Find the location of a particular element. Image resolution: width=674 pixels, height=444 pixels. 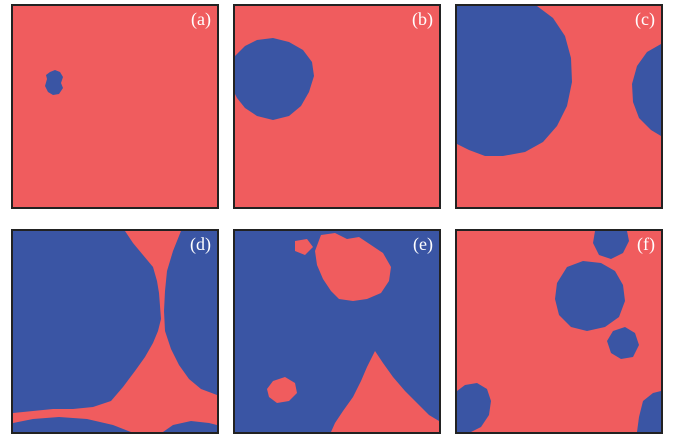

snapshot-panel-a: (a) is located at coordinates (115, 106).